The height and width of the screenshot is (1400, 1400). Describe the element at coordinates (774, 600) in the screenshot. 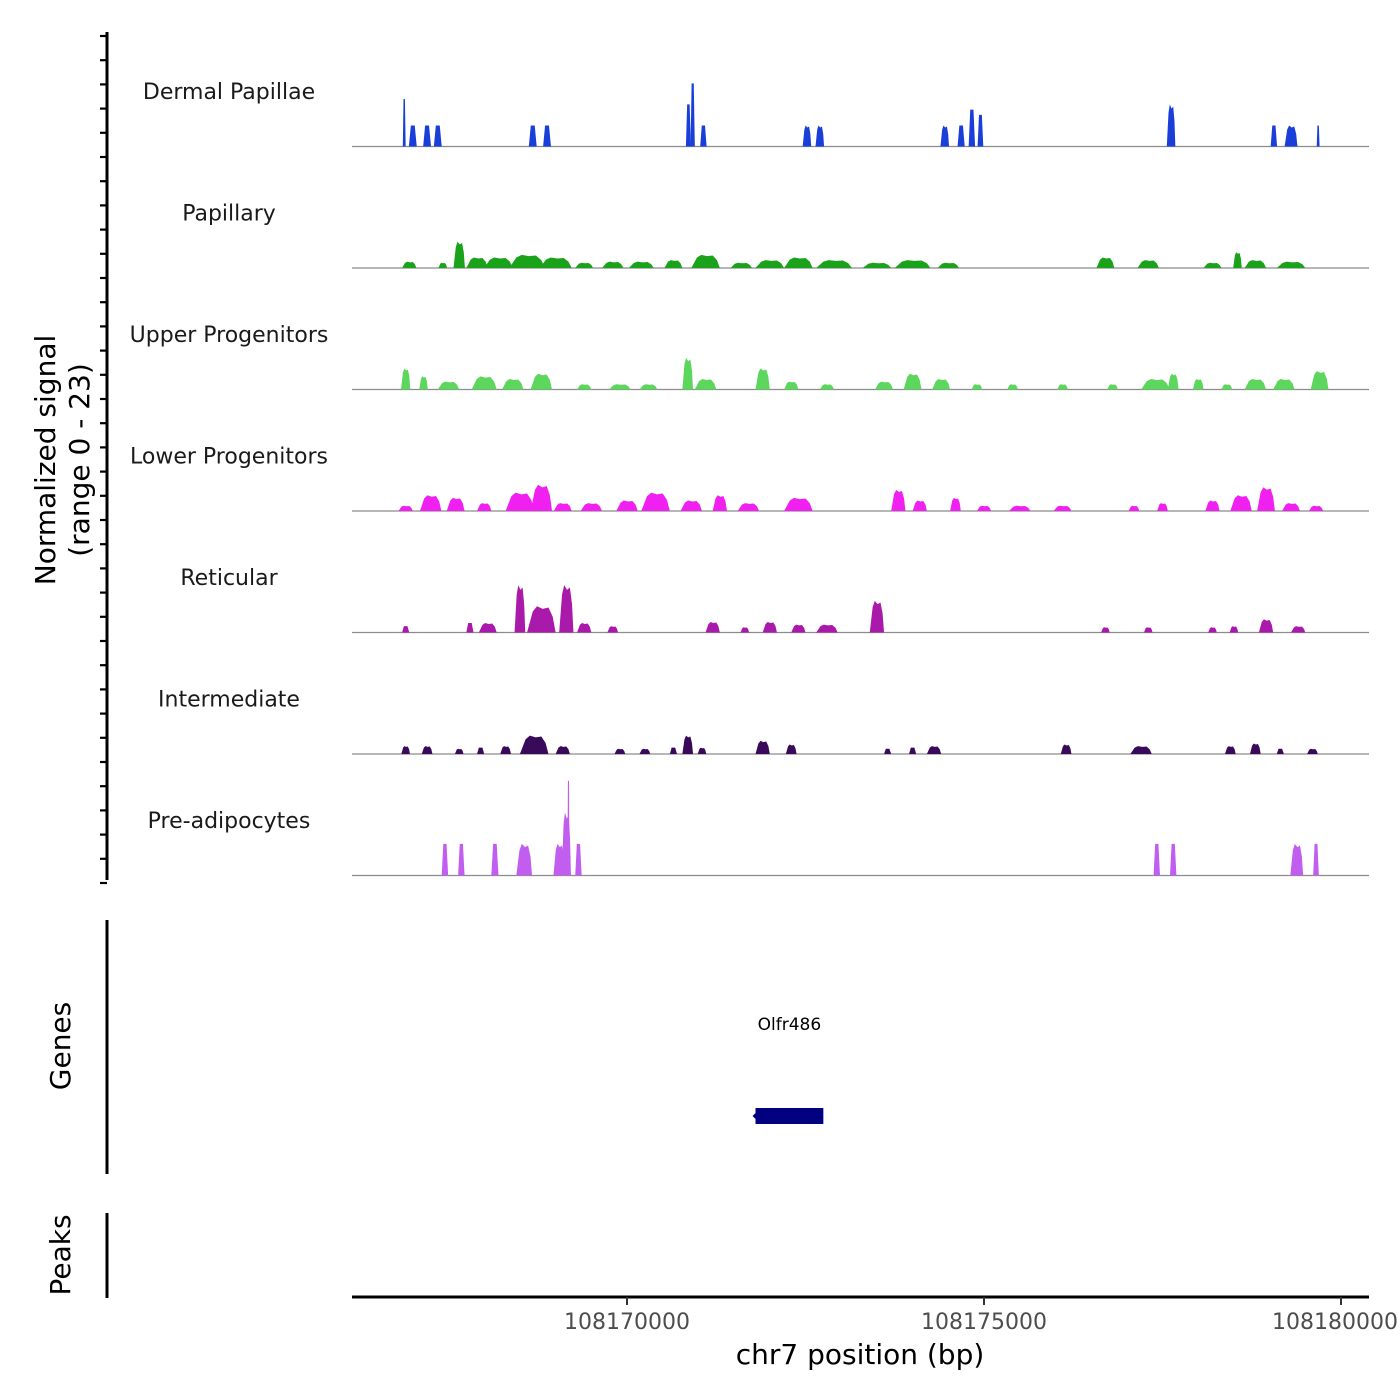

I see `track-reticular: Reticular` at that location.